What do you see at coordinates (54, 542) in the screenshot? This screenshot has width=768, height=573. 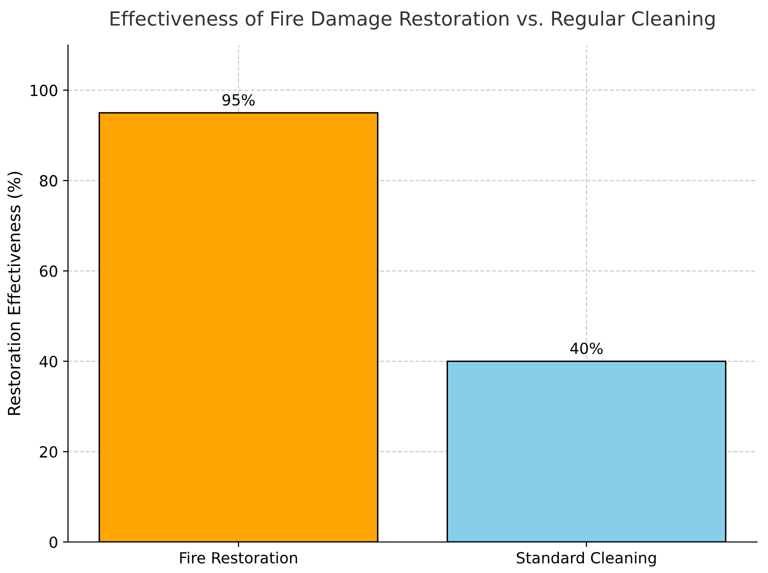 I see `y-tick-label: 0` at bounding box center [54, 542].